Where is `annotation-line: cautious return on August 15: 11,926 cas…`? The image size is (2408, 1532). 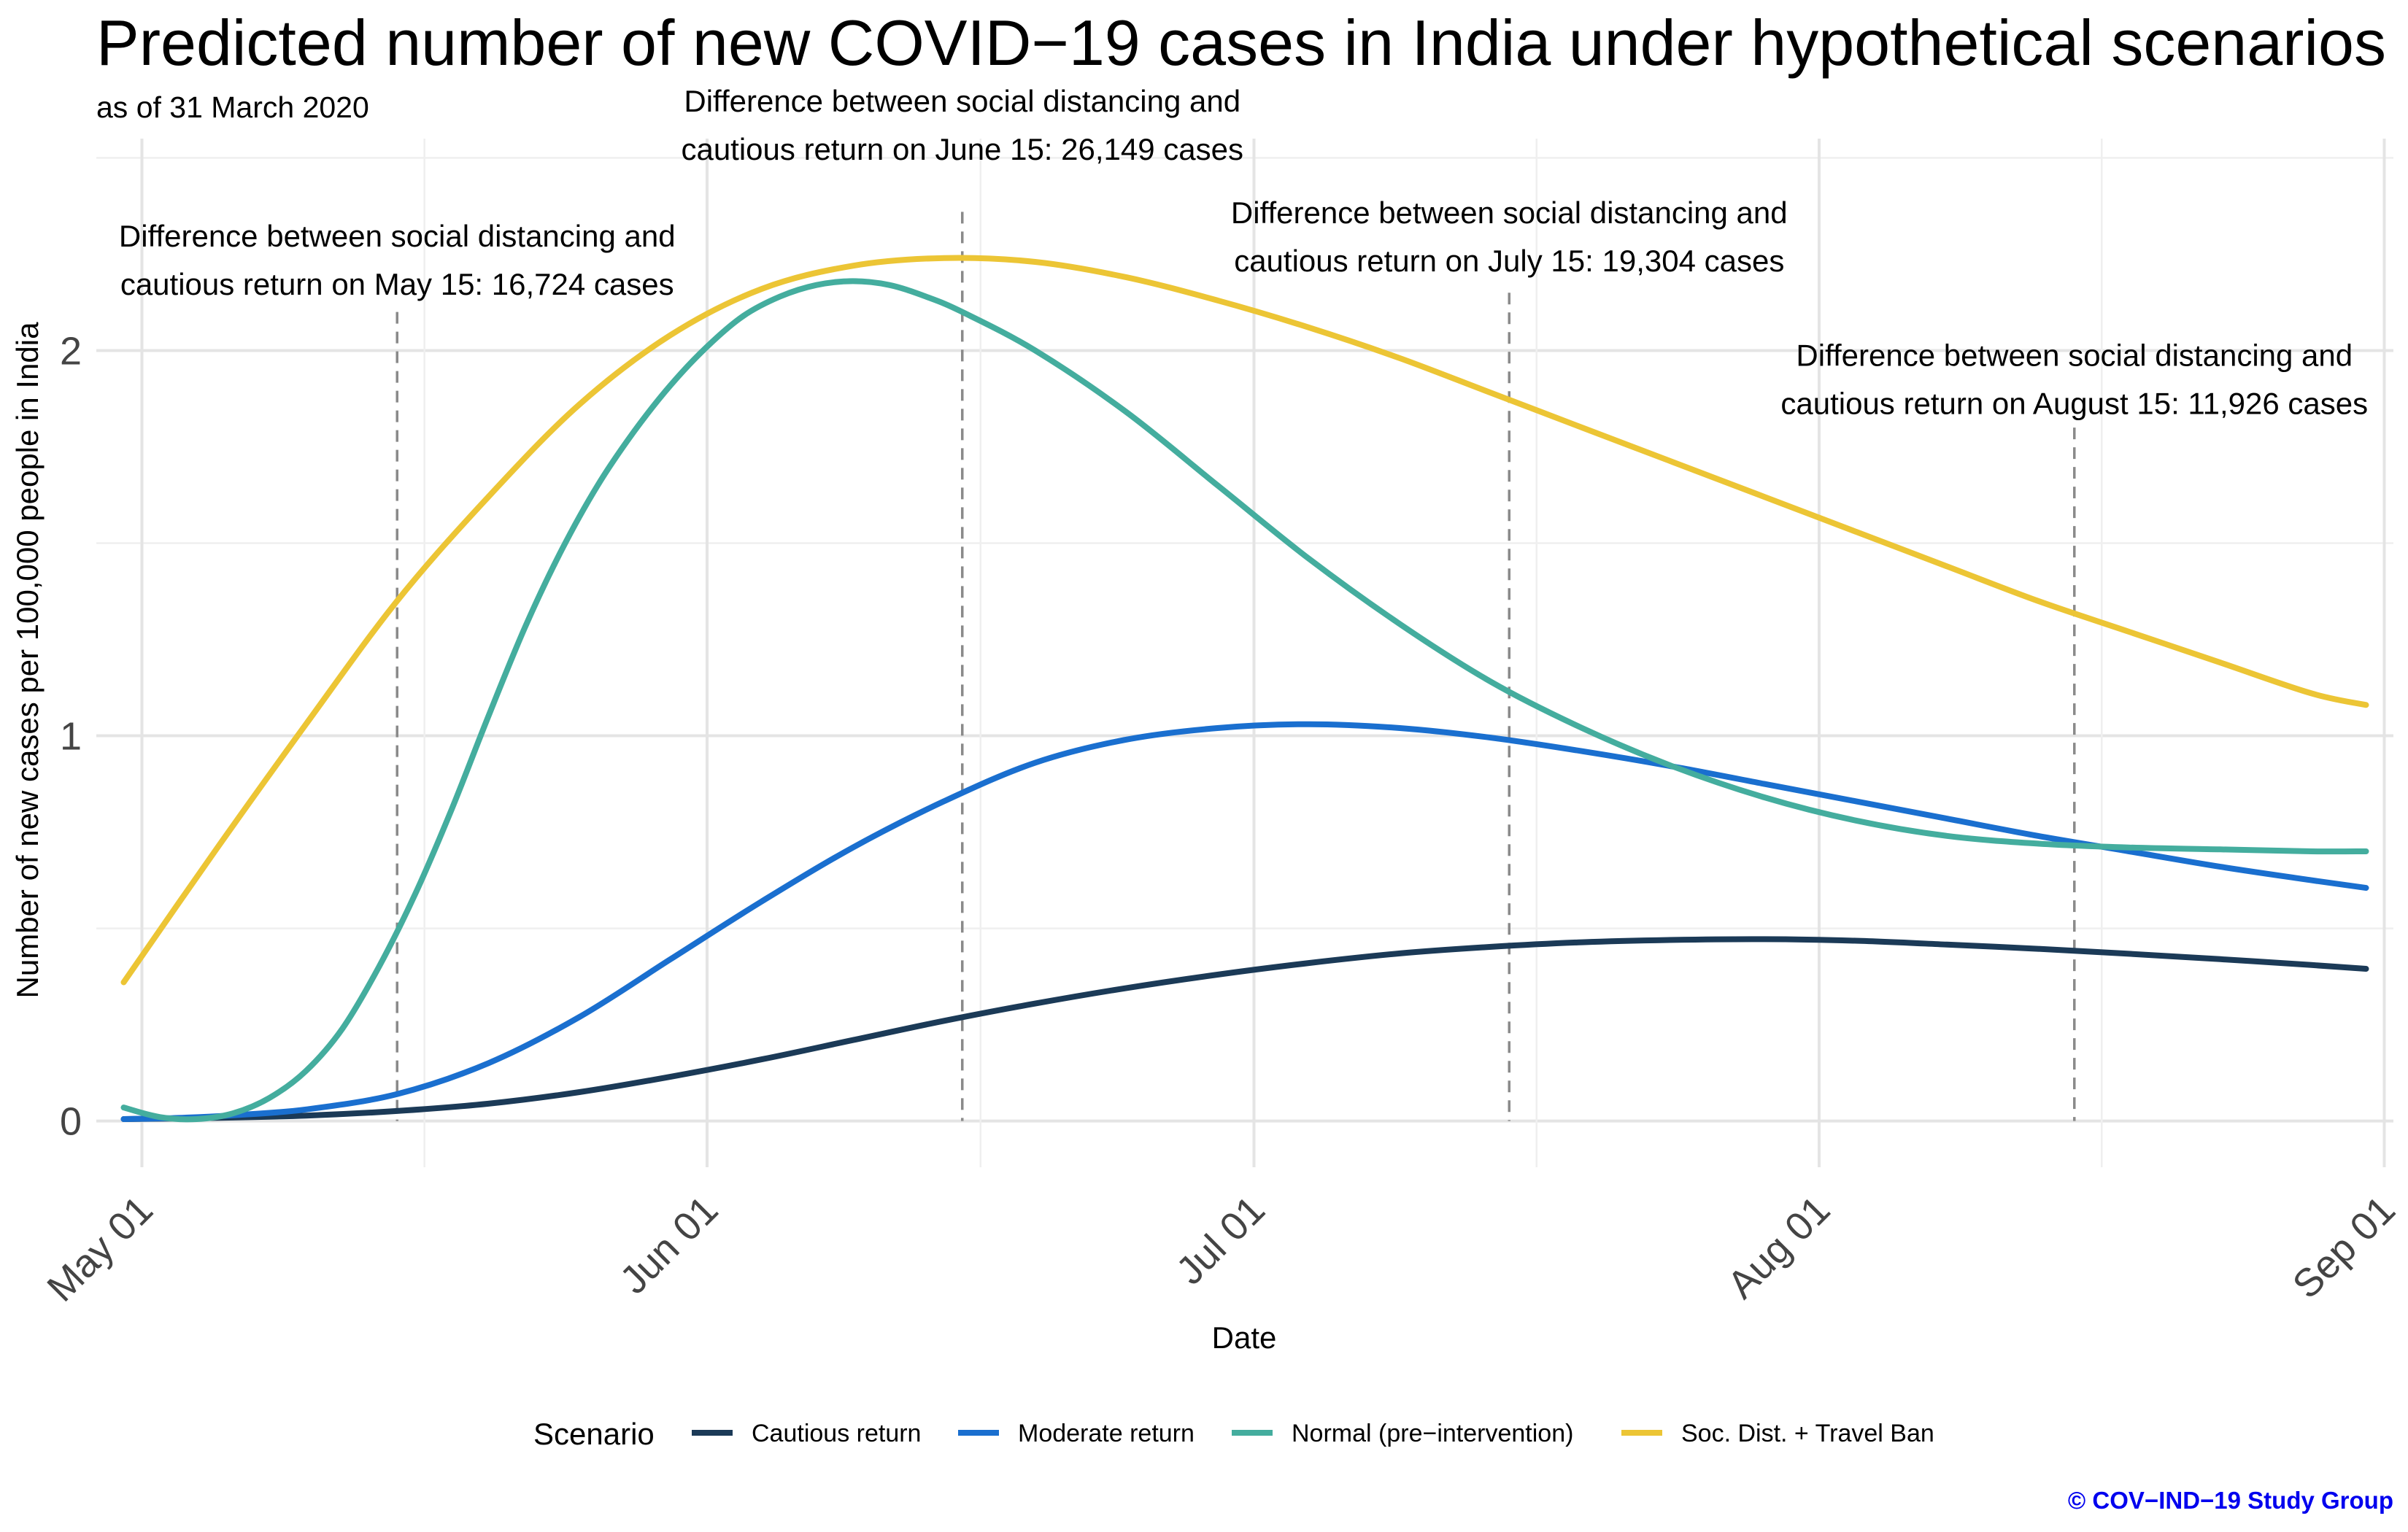
annotation-line: cautious return on August 15: 11,926 cas… is located at coordinates (2074, 404).